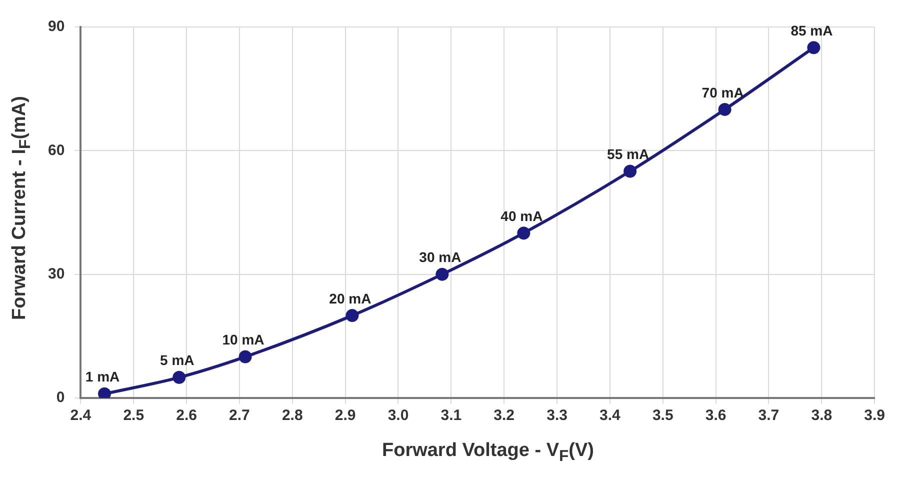 This screenshot has width=898, height=478. I want to click on data-label: 55 mA, so click(628, 154).